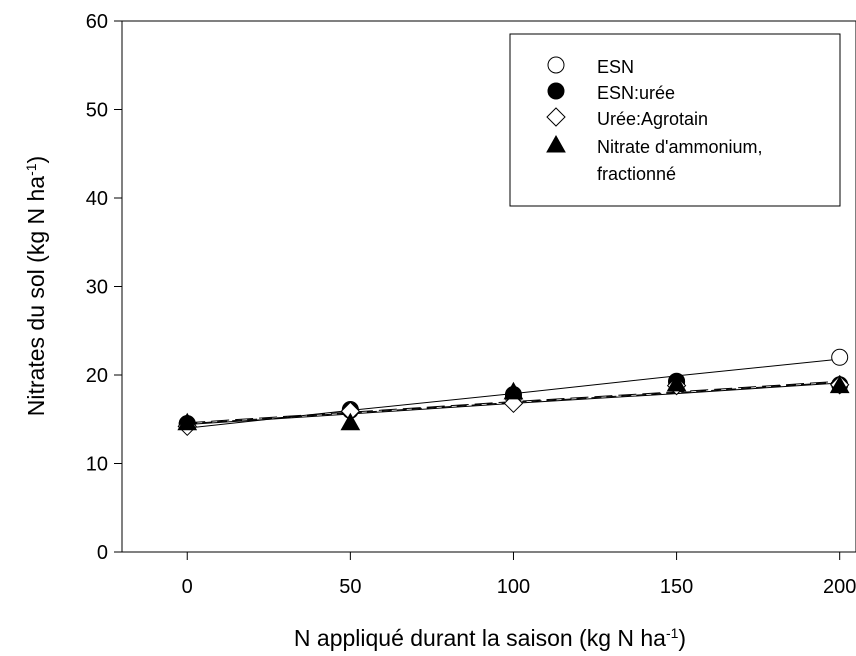  I want to click on x-tick-label: 50, so click(350, 587).